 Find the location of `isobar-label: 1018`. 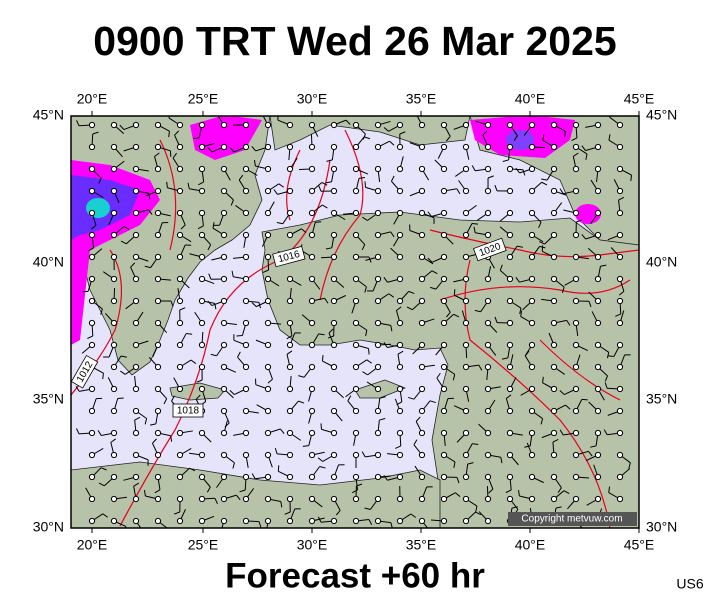

isobar-label: 1018 is located at coordinates (188, 411).